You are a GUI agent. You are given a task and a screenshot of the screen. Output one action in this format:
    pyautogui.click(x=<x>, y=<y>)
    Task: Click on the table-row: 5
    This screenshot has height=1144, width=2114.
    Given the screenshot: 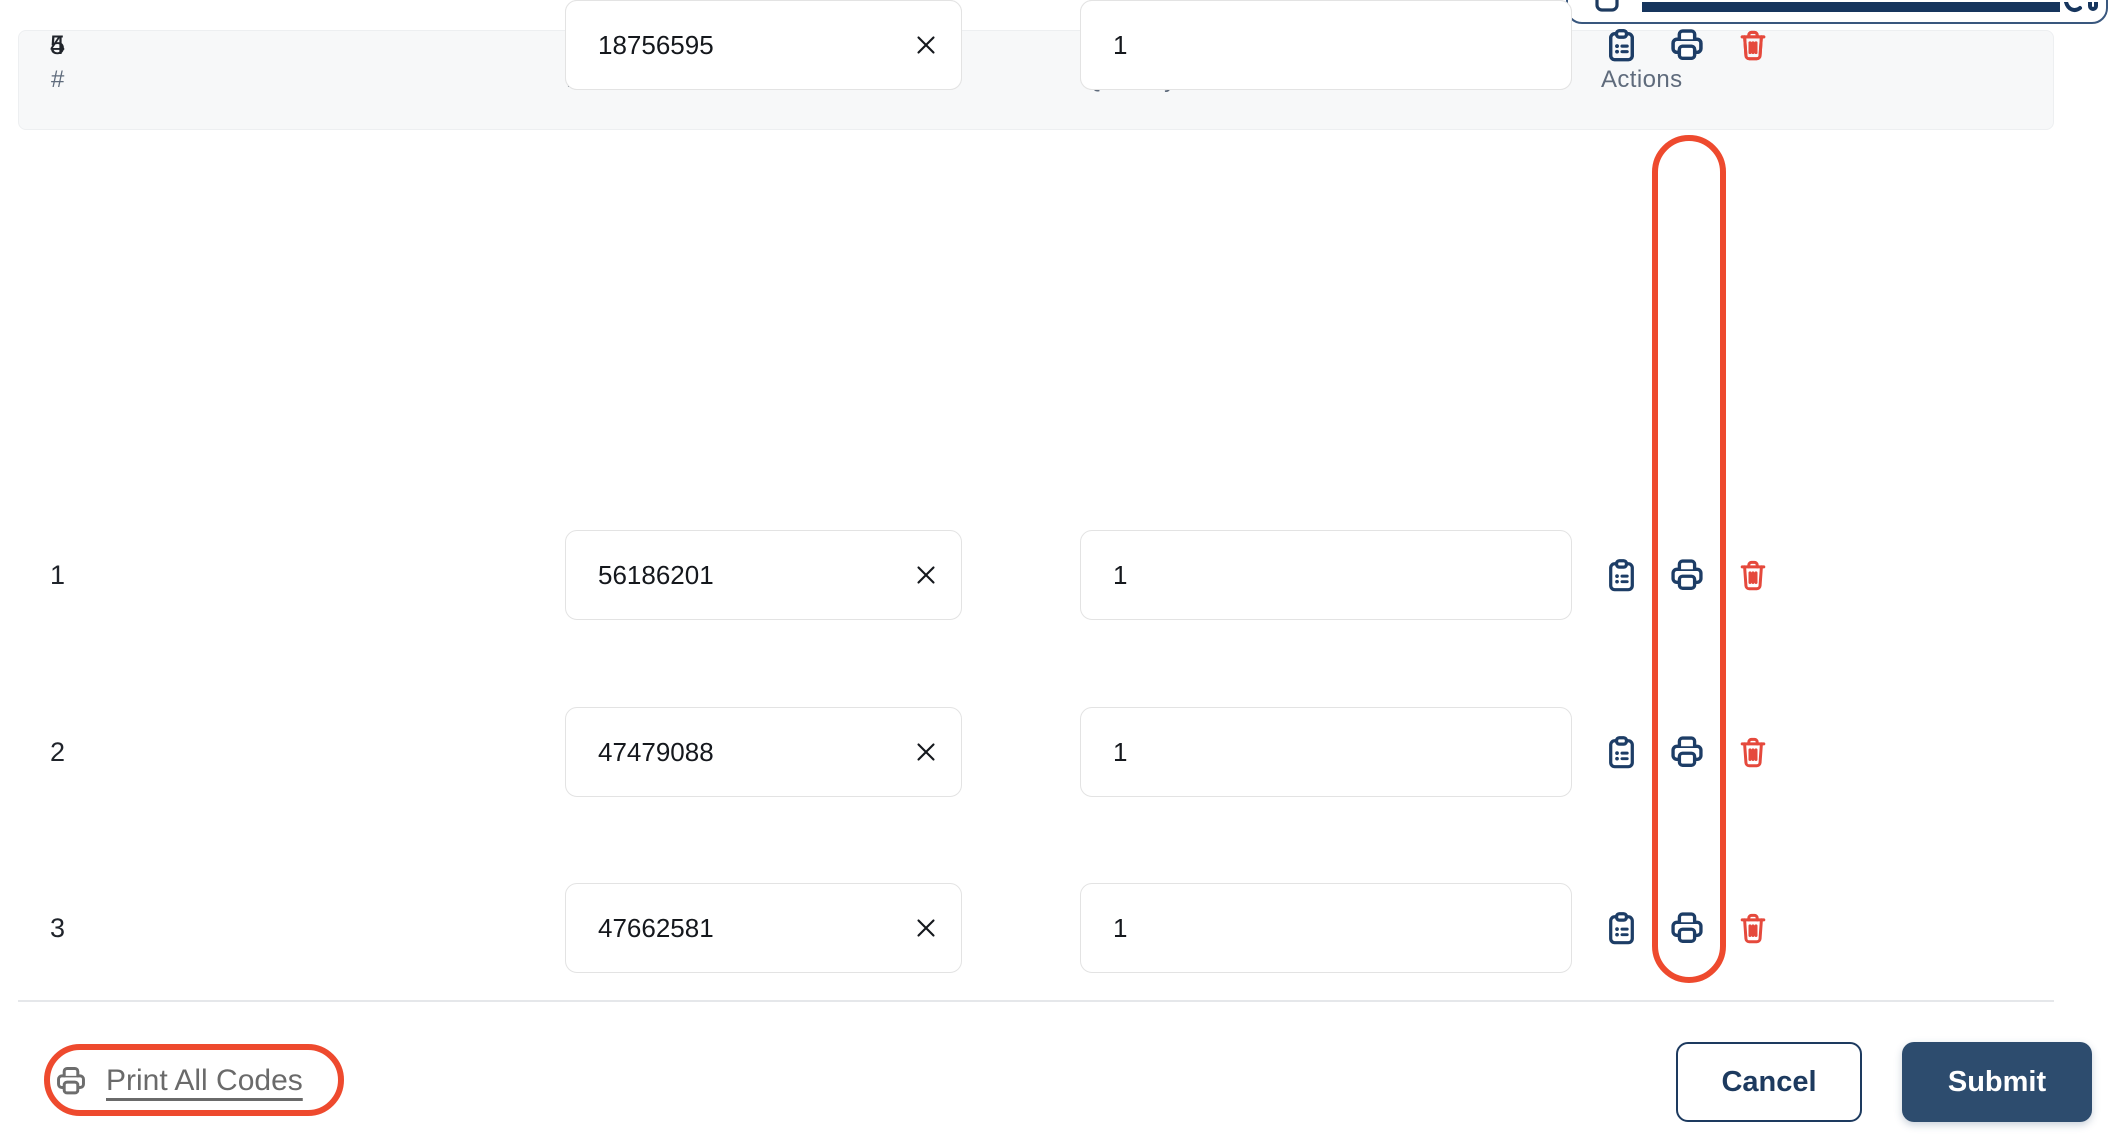 What is the action you would take?
    pyautogui.click(x=1057, y=45)
    